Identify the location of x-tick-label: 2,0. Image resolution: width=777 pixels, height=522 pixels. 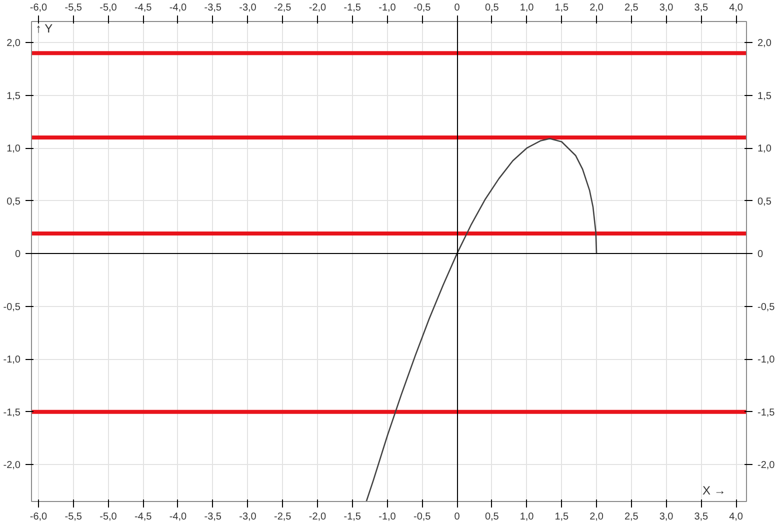
(597, 8).